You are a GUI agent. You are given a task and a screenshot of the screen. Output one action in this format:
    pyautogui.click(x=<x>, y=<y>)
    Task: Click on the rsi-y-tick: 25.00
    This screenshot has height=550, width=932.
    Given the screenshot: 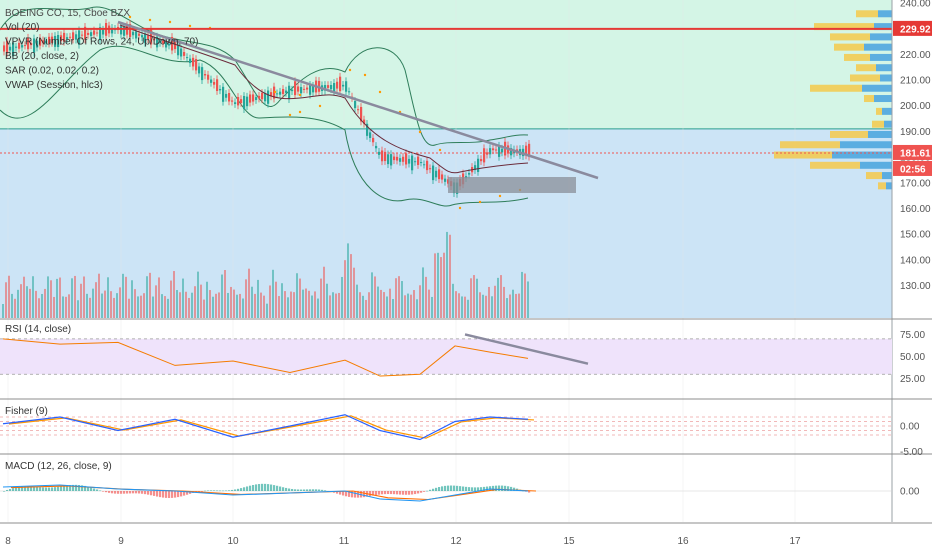 What is the action you would take?
    pyautogui.click(x=912, y=379)
    